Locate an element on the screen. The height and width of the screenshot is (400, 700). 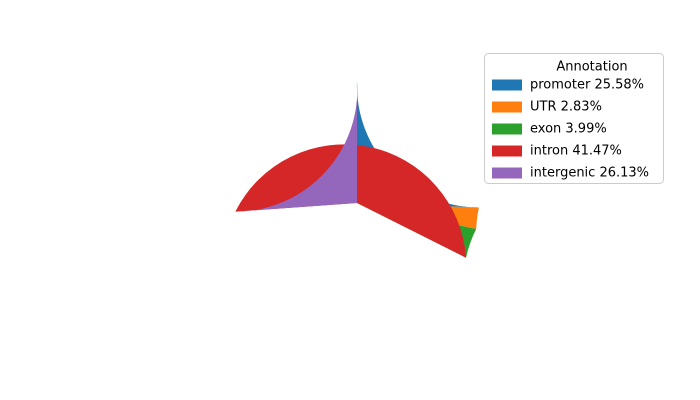
legend-swatch-UTR is located at coordinates (507, 107).